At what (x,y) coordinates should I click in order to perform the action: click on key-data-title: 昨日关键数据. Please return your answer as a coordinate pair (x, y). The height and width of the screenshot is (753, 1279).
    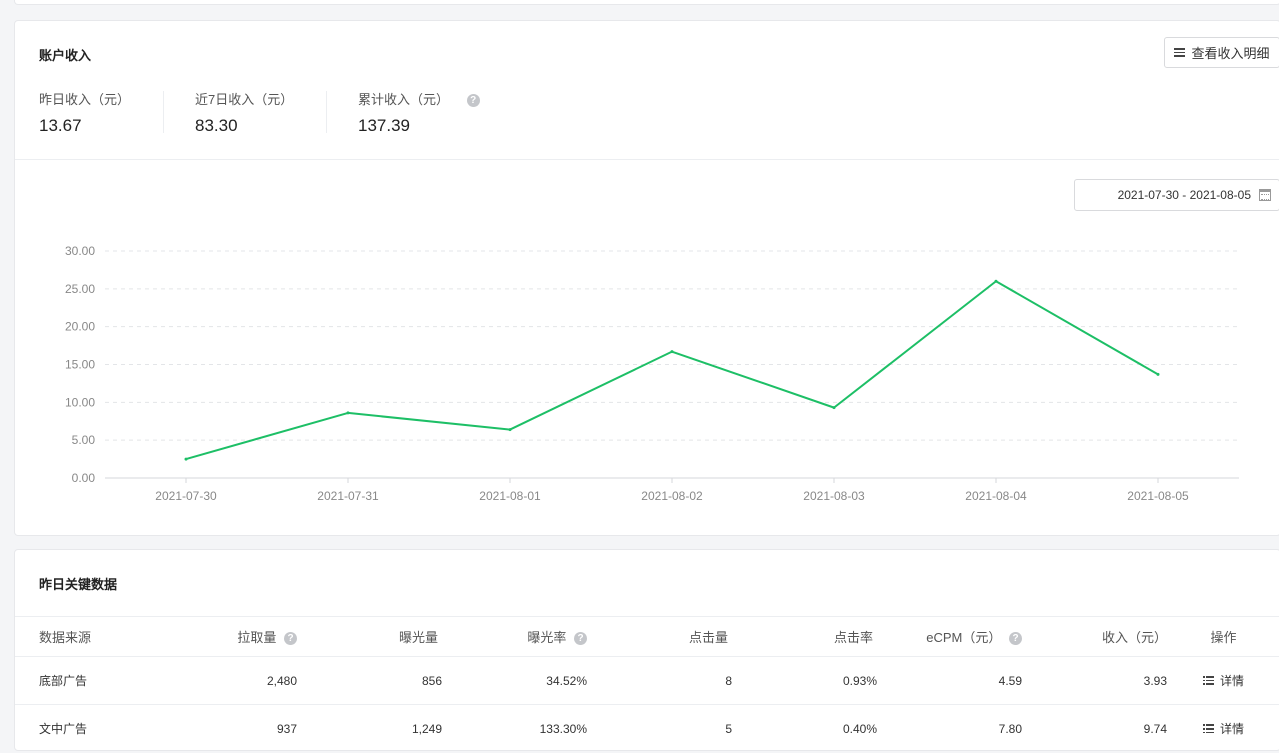
    Looking at the image, I should click on (78, 584).